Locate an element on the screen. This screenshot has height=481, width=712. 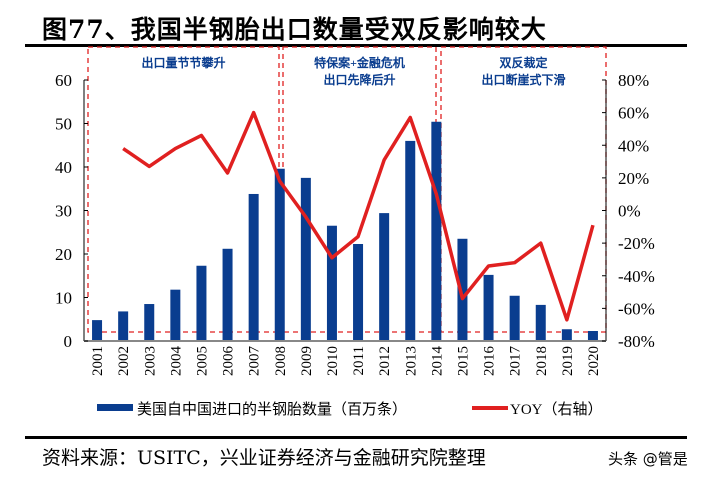
left-tick-label: 40 is located at coordinates (63, 167).